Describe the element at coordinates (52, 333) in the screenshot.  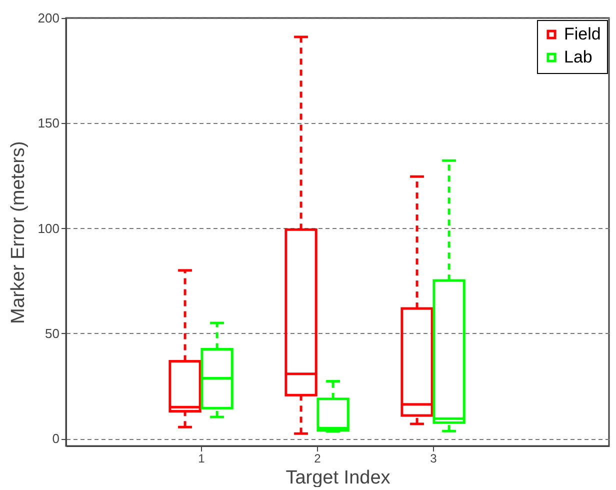
I see `y-tick-label: 50` at that location.